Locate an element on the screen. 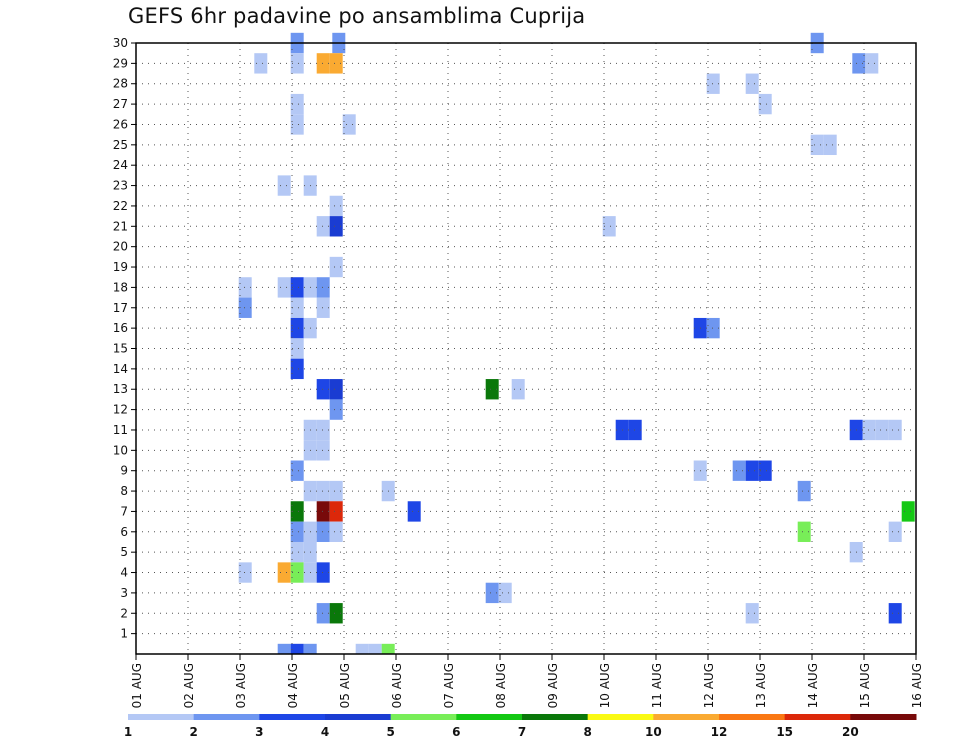  y-tick-label: 12 is located at coordinates (120, 410).